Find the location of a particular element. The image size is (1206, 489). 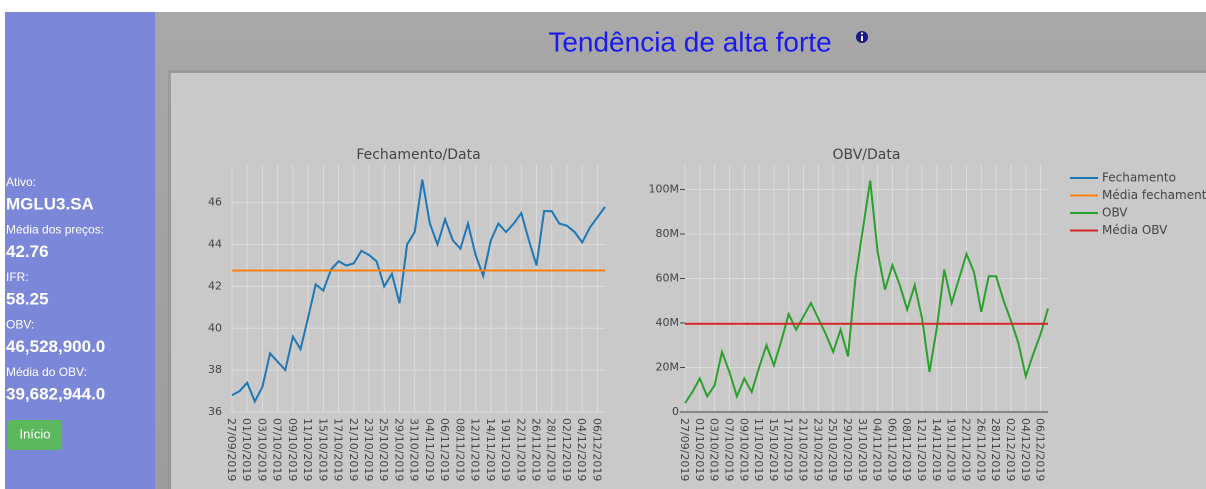

y-tick-label: 40 is located at coordinates (215, 327).